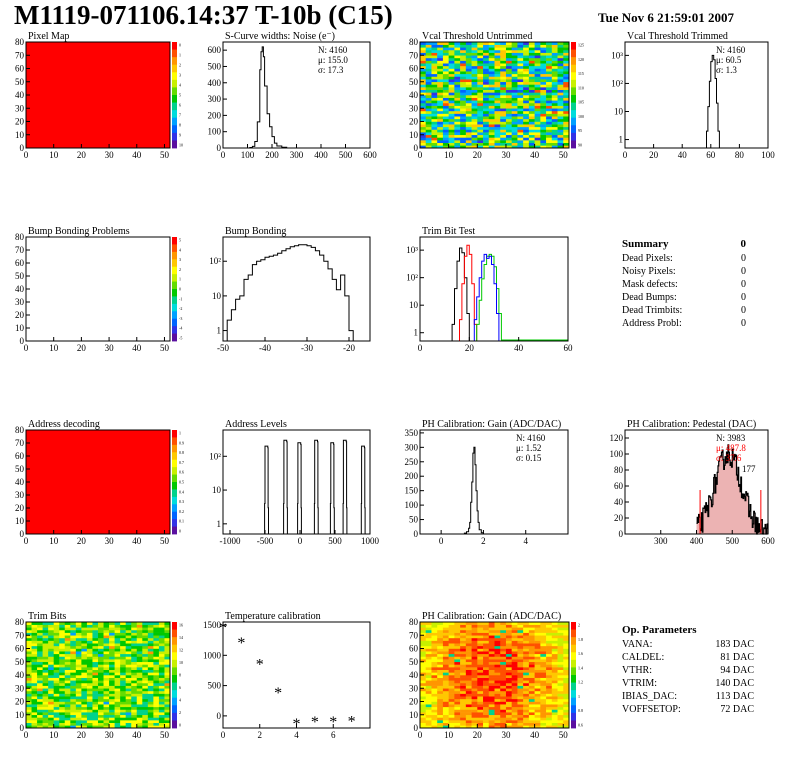  I want to click on panel-title: Temperature calibration, so click(273, 616).